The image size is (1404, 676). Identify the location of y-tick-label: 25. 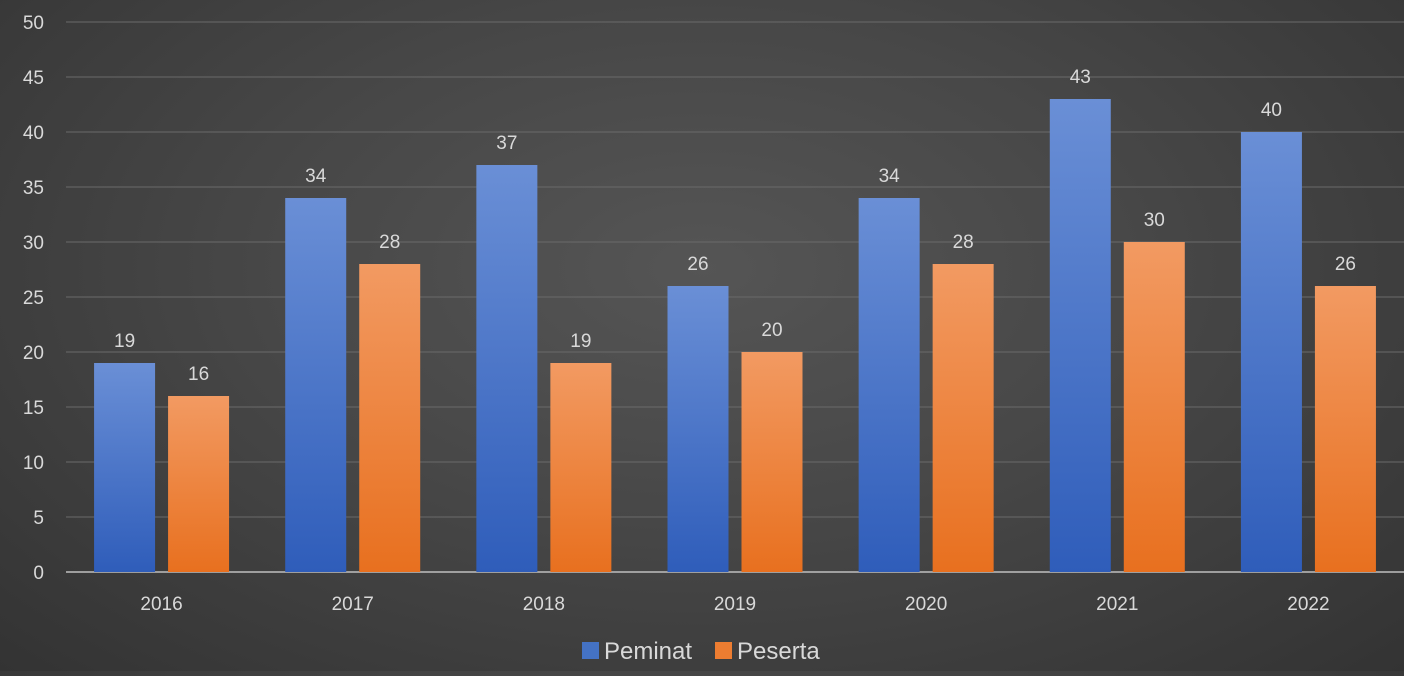
(33, 298).